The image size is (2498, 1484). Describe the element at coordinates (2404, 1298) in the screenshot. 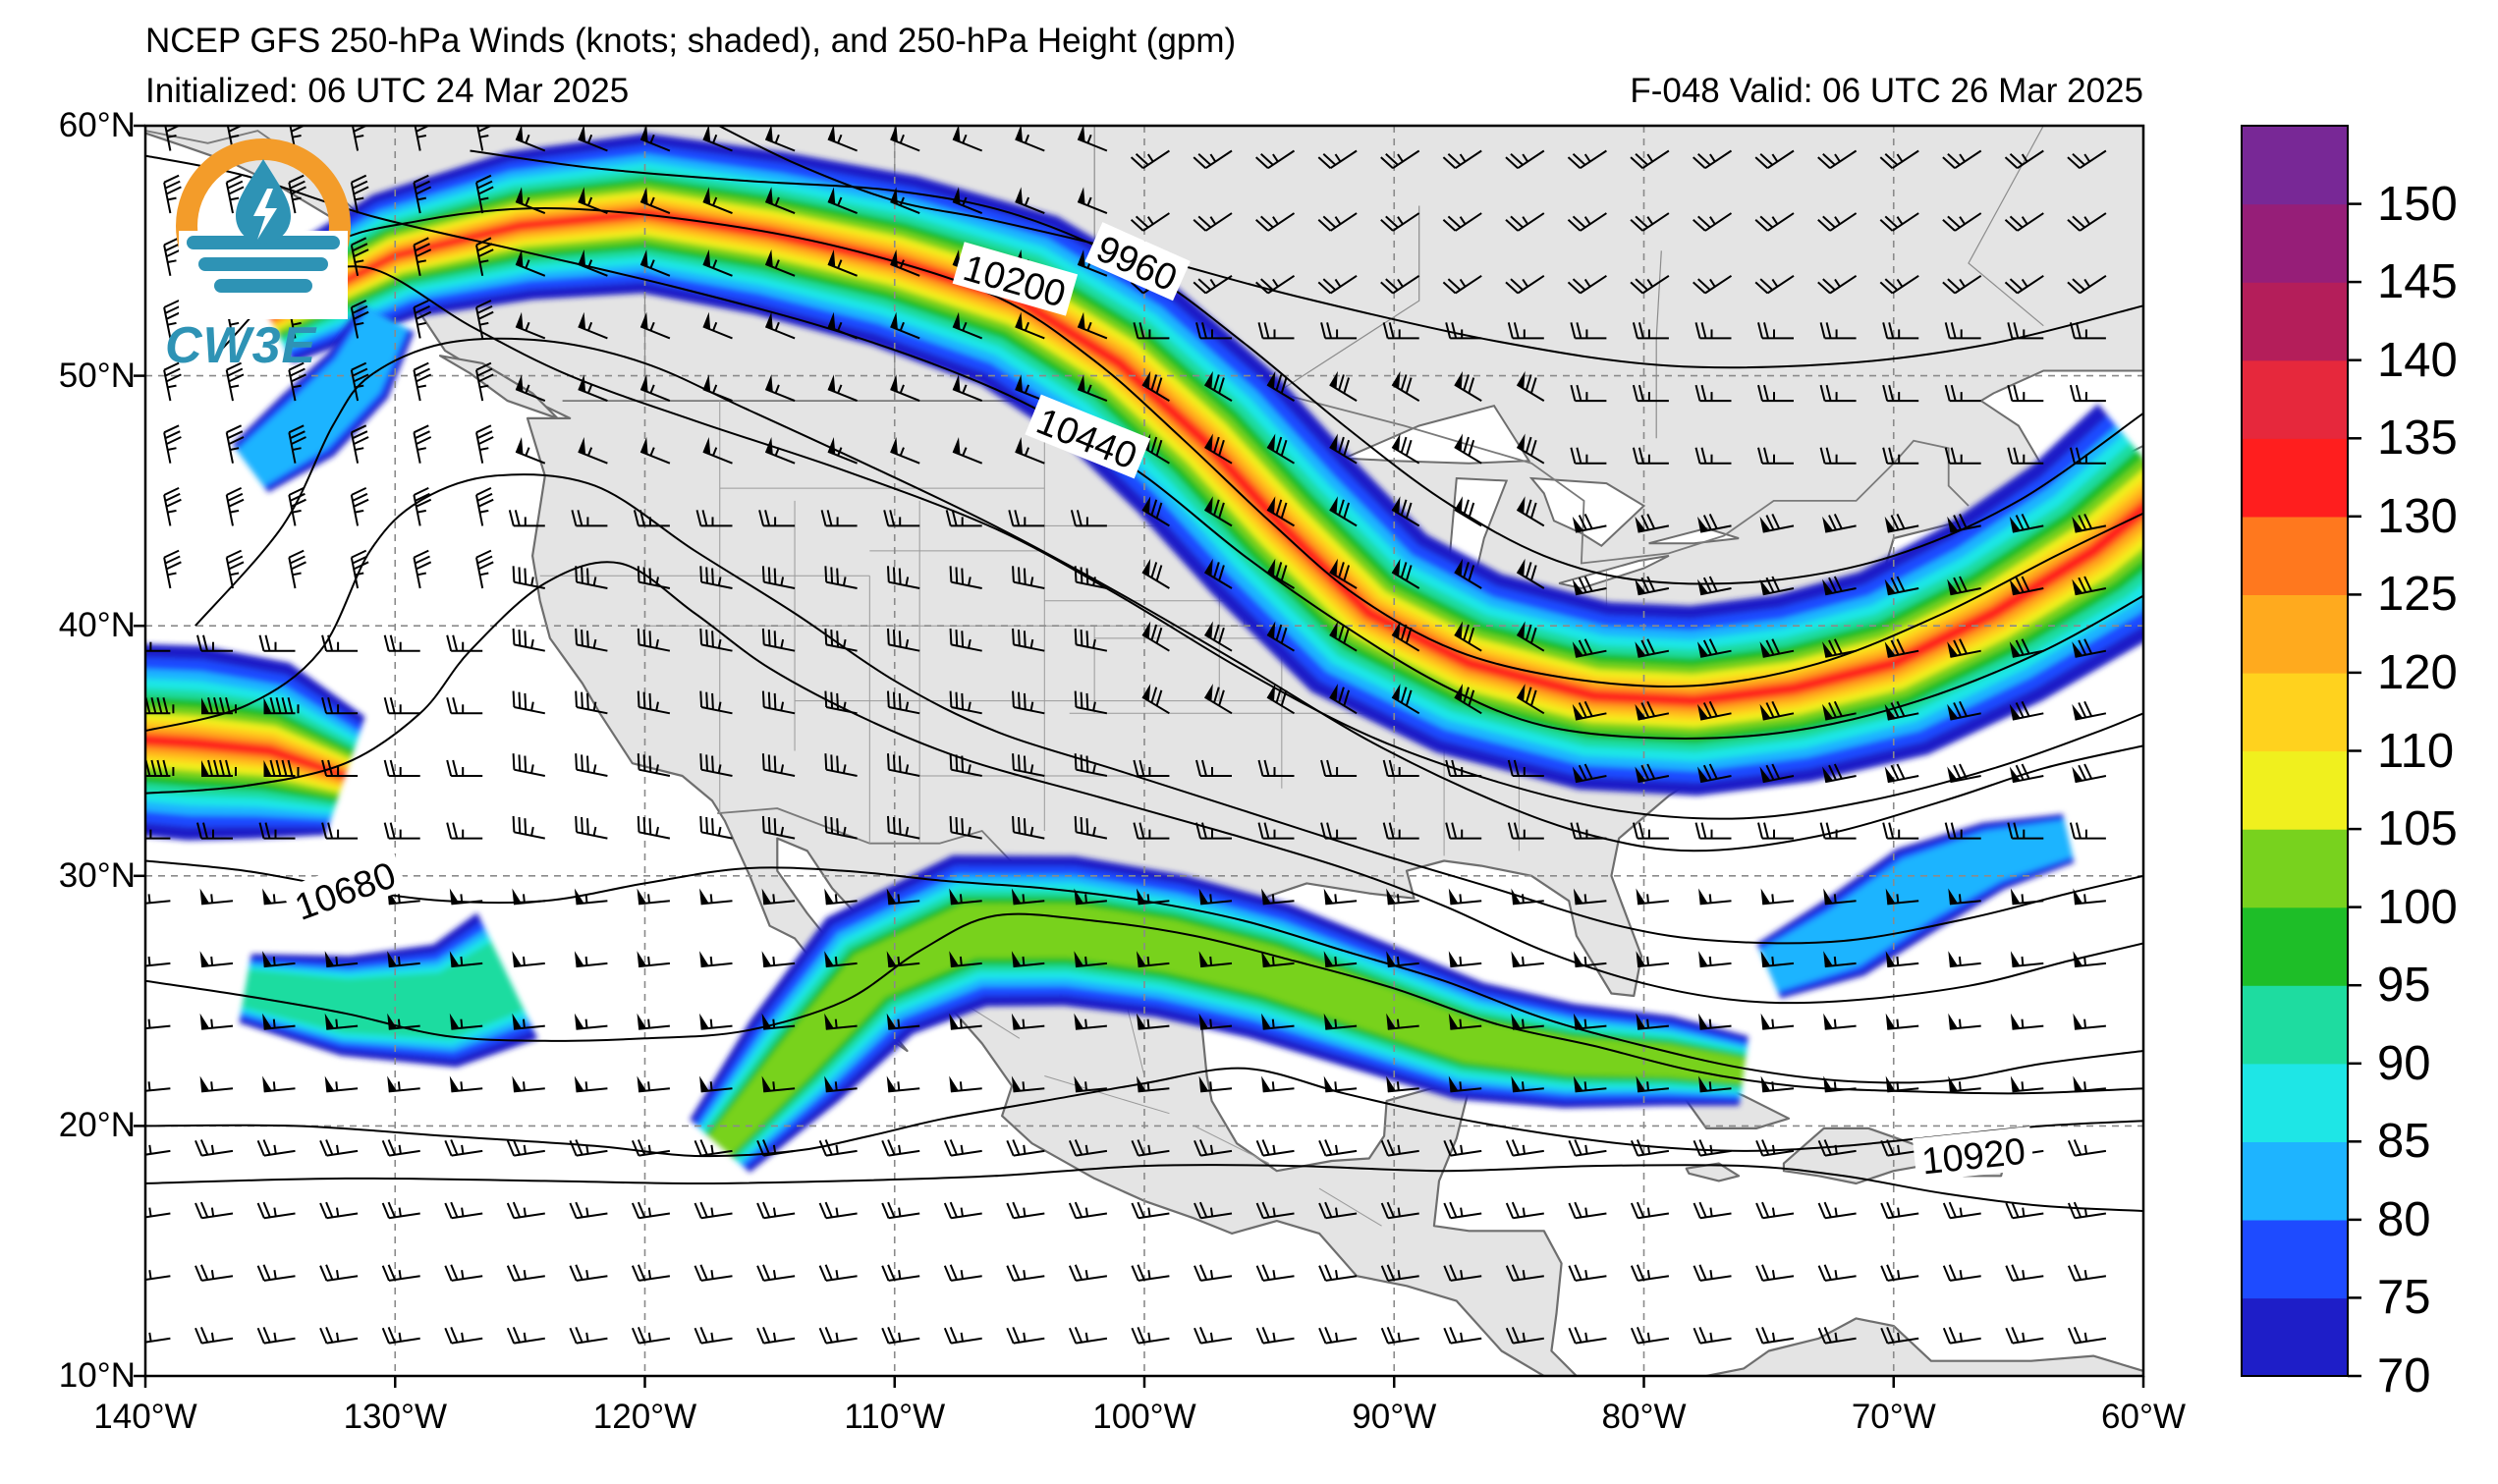

I see `colorbar-label: 75` at that location.